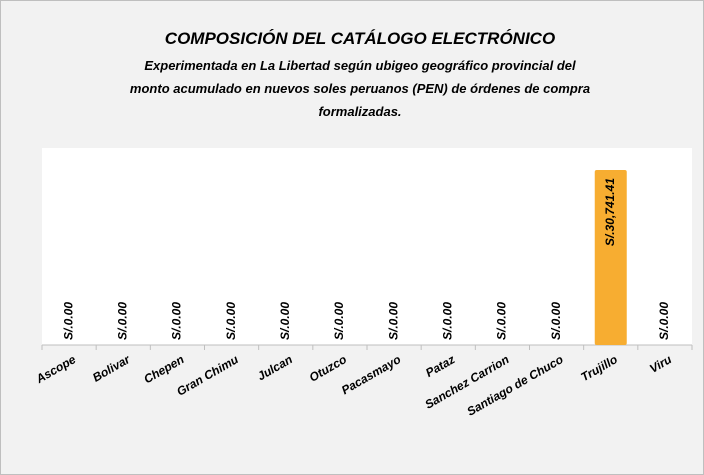  What do you see at coordinates (610, 212) in the screenshot?
I see `value-label: S/.30,741.41` at bounding box center [610, 212].